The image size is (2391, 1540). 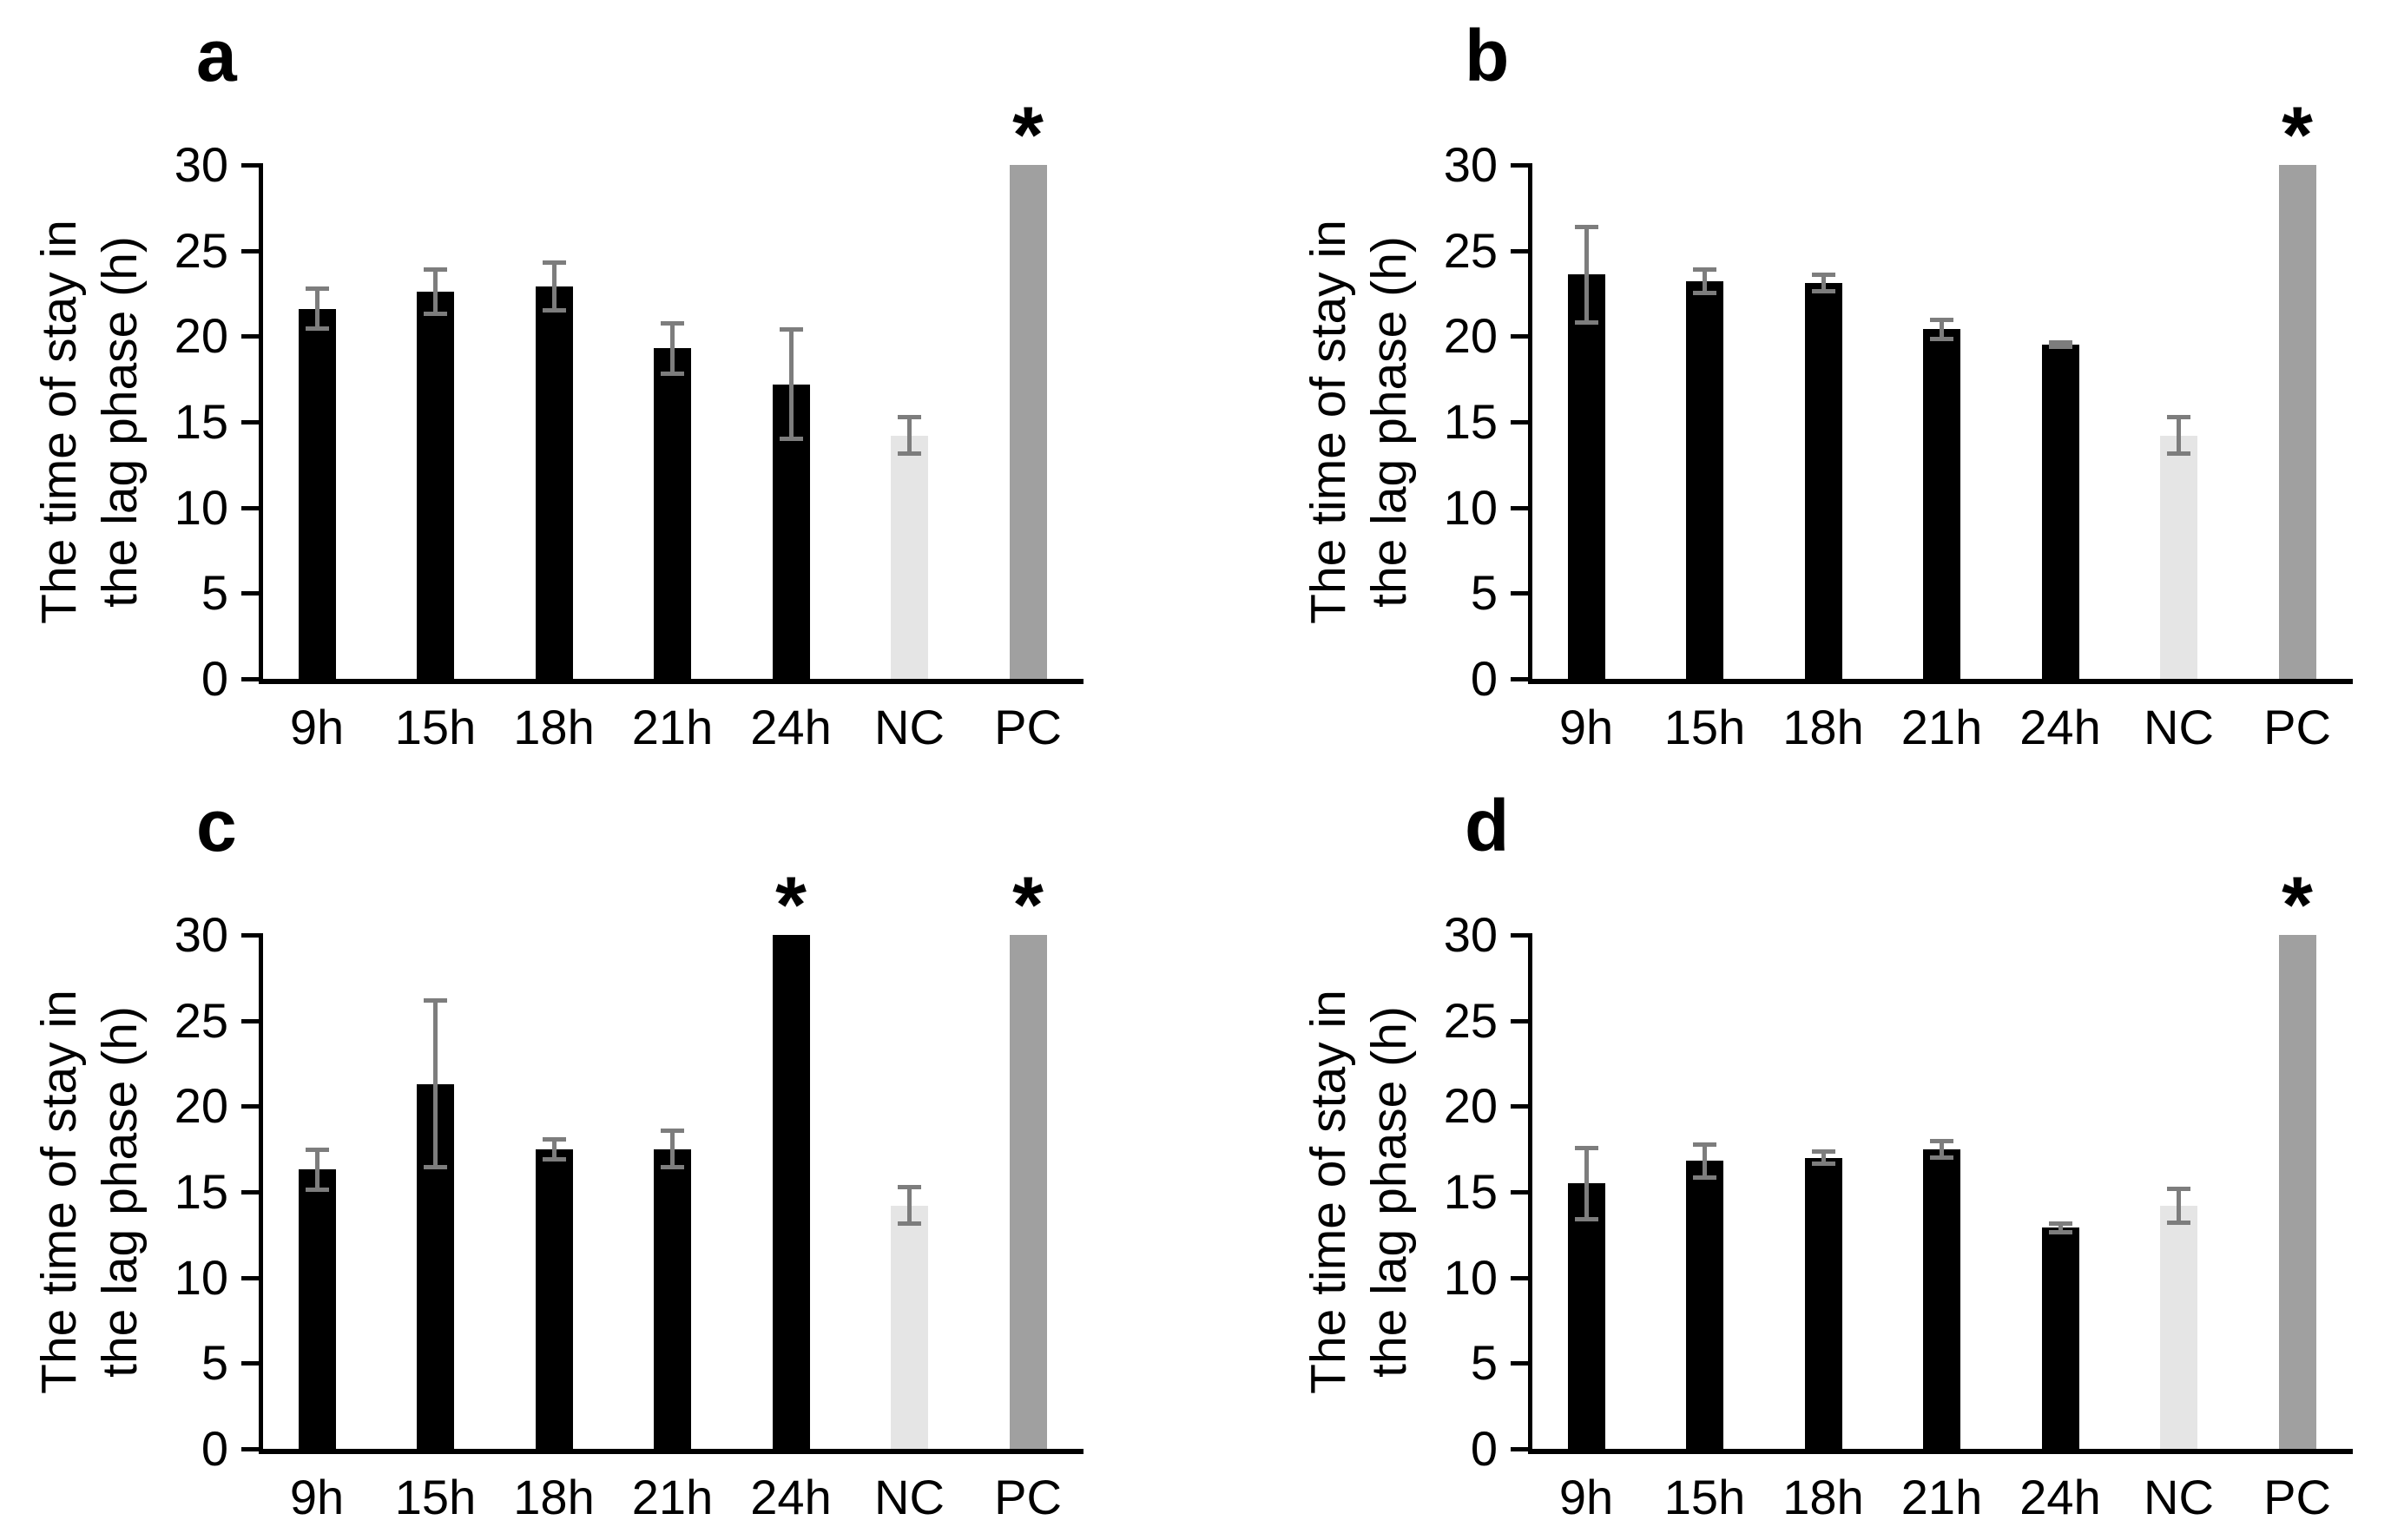 What do you see at coordinates (1487, 826) in the screenshot?
I see `panel-letter: d` at bounding box center [1487, 826].